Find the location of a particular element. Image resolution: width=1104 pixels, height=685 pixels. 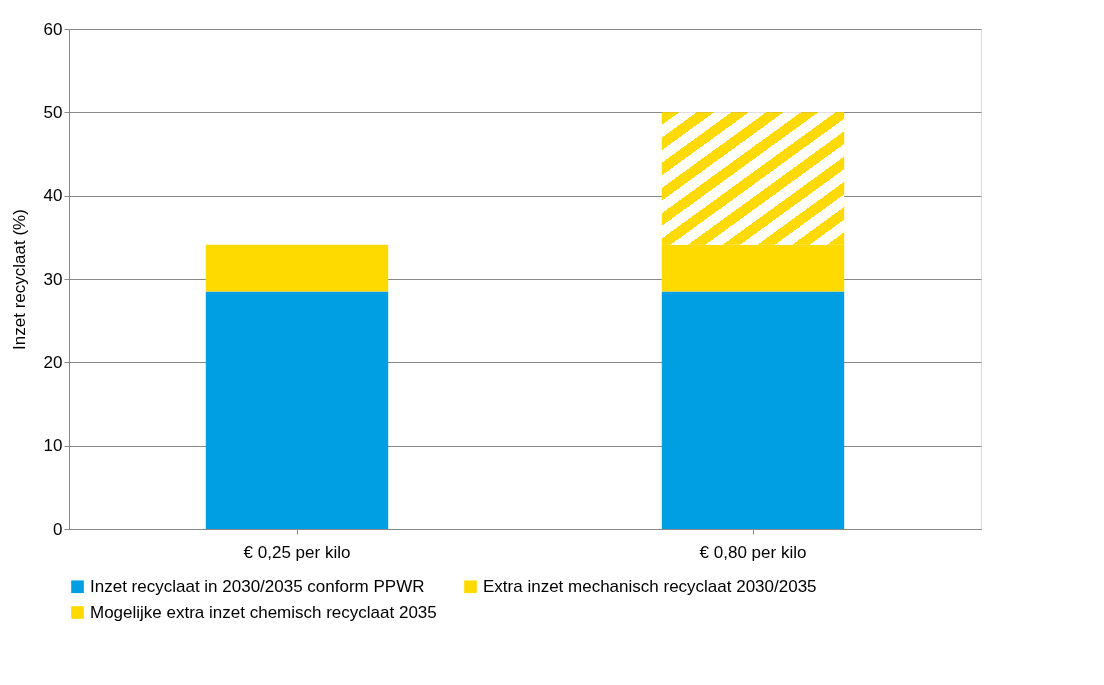

y-tick-label: 40 is located at coordinates (53, 196).